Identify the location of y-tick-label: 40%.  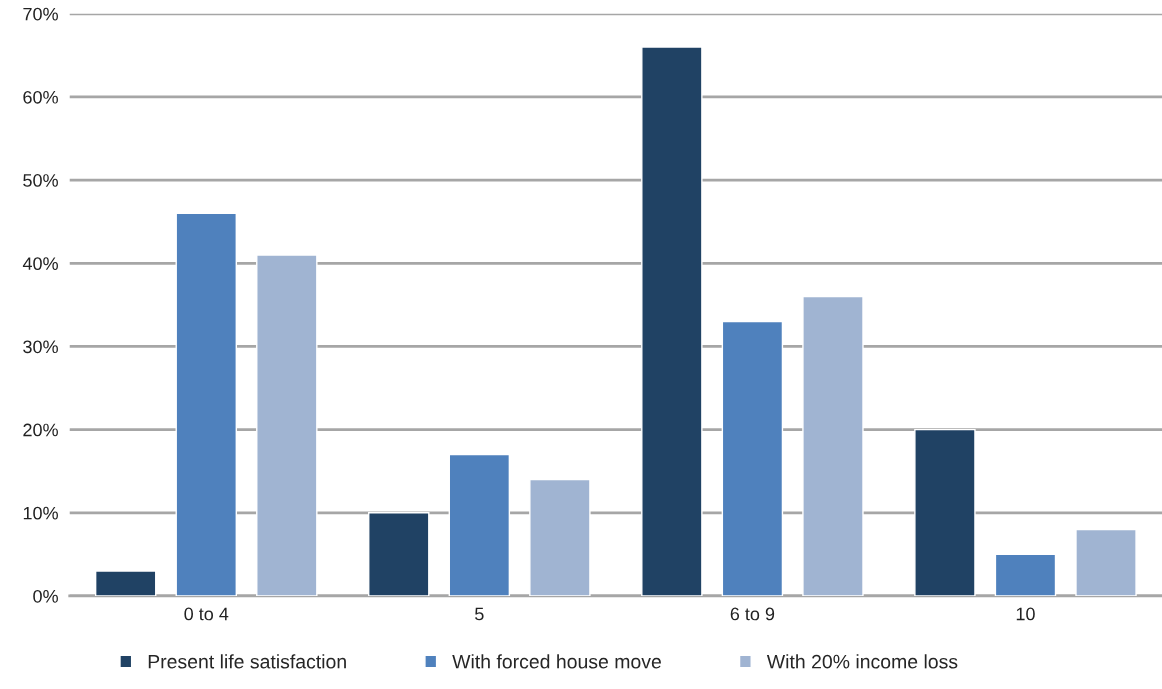
(40, 264).